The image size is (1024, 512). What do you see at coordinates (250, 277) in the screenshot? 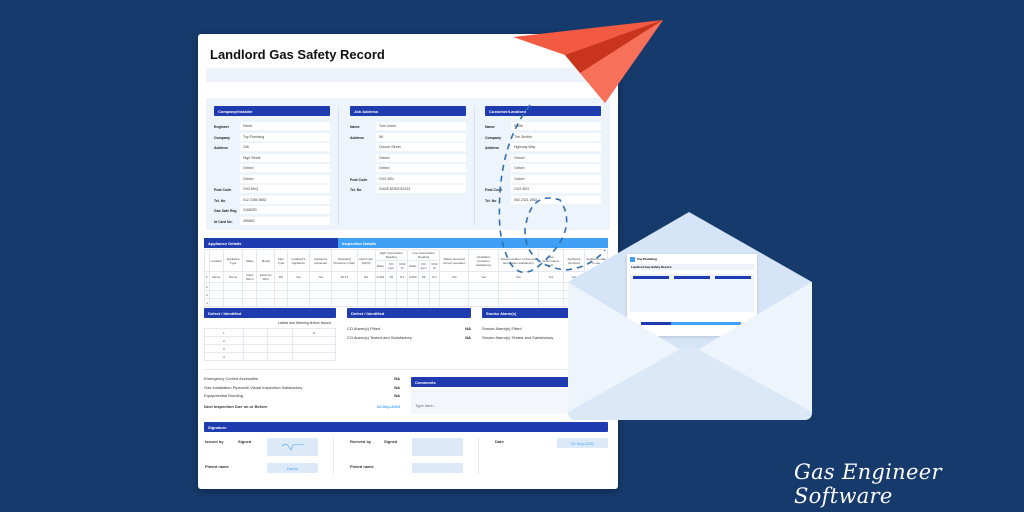
I see `table-cell: Glow Worm` at bounding box center [250, 277].